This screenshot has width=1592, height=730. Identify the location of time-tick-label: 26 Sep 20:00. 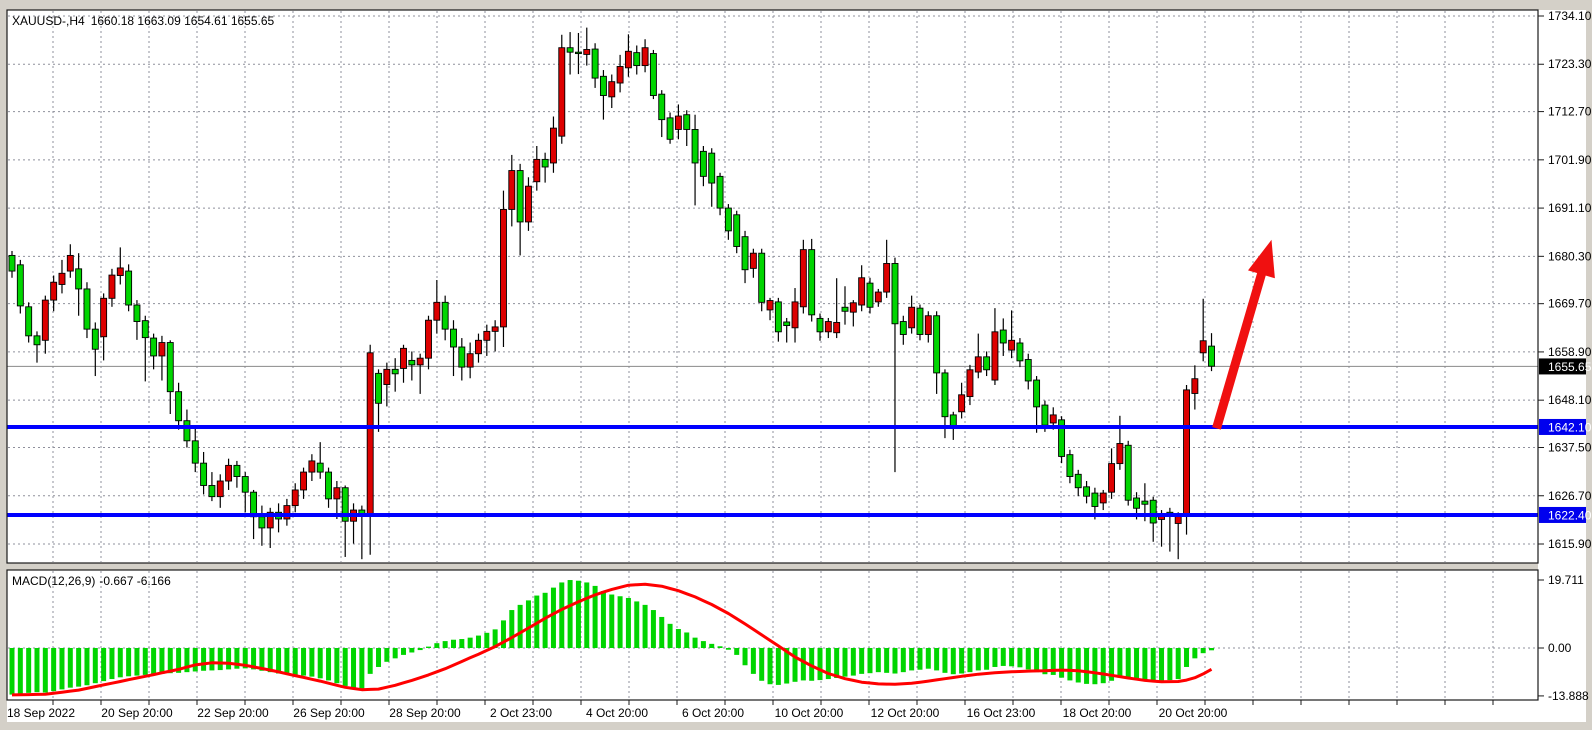
(329, 713).